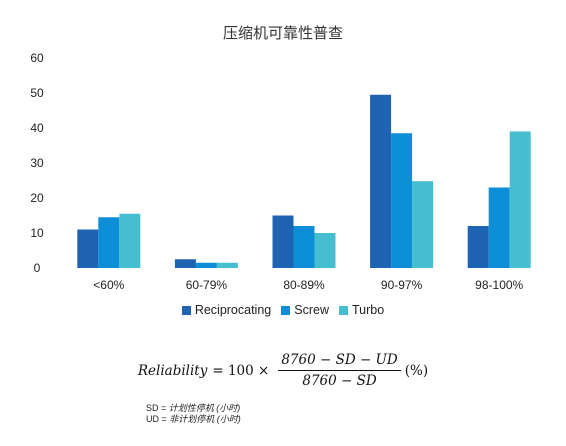  Describe the element at coordinates (37, 233) in the screenshot. I see `y-tick-label: 10` at that location.